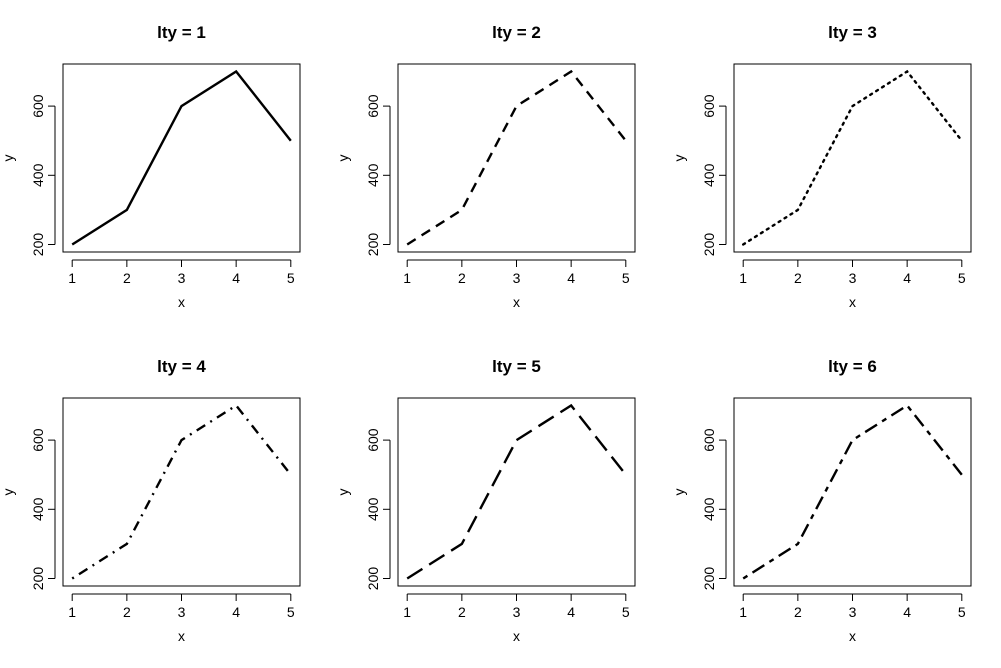  I want to click on chart-0-series-line, so click(181, 157).